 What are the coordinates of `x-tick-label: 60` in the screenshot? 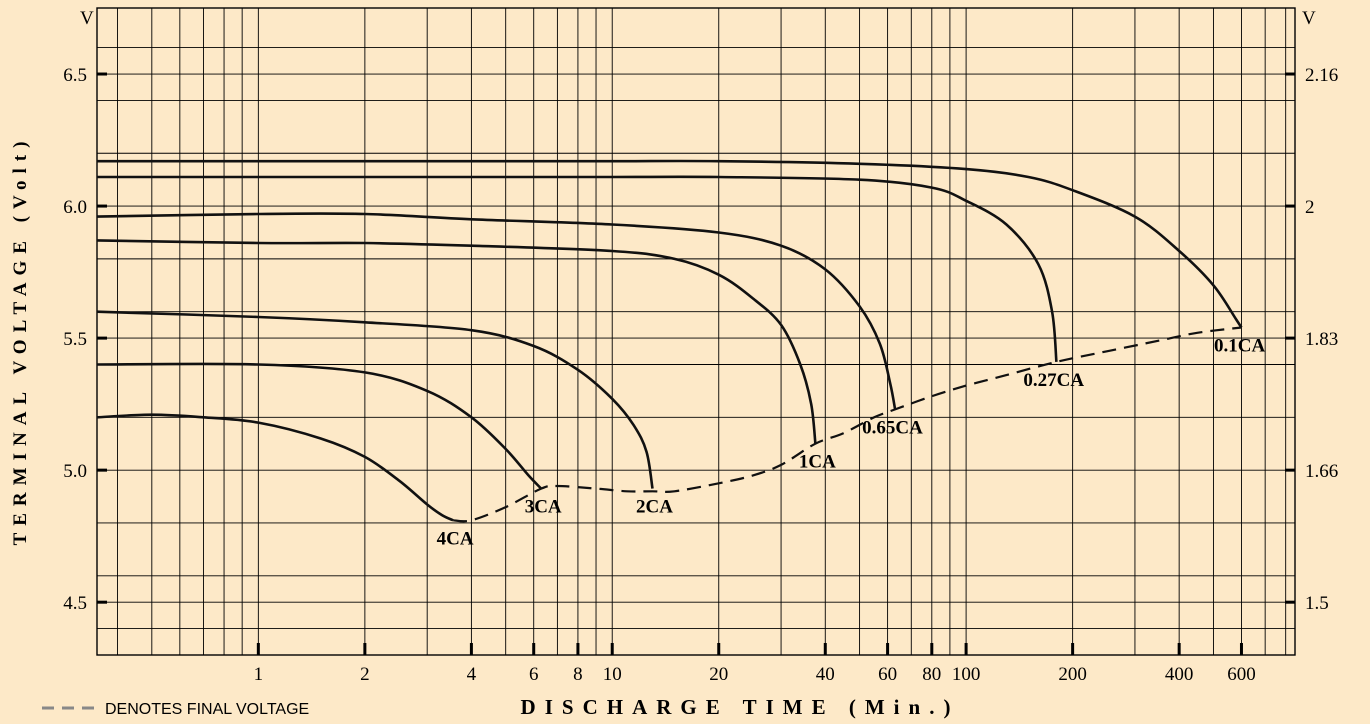 It's located at (887, 674).